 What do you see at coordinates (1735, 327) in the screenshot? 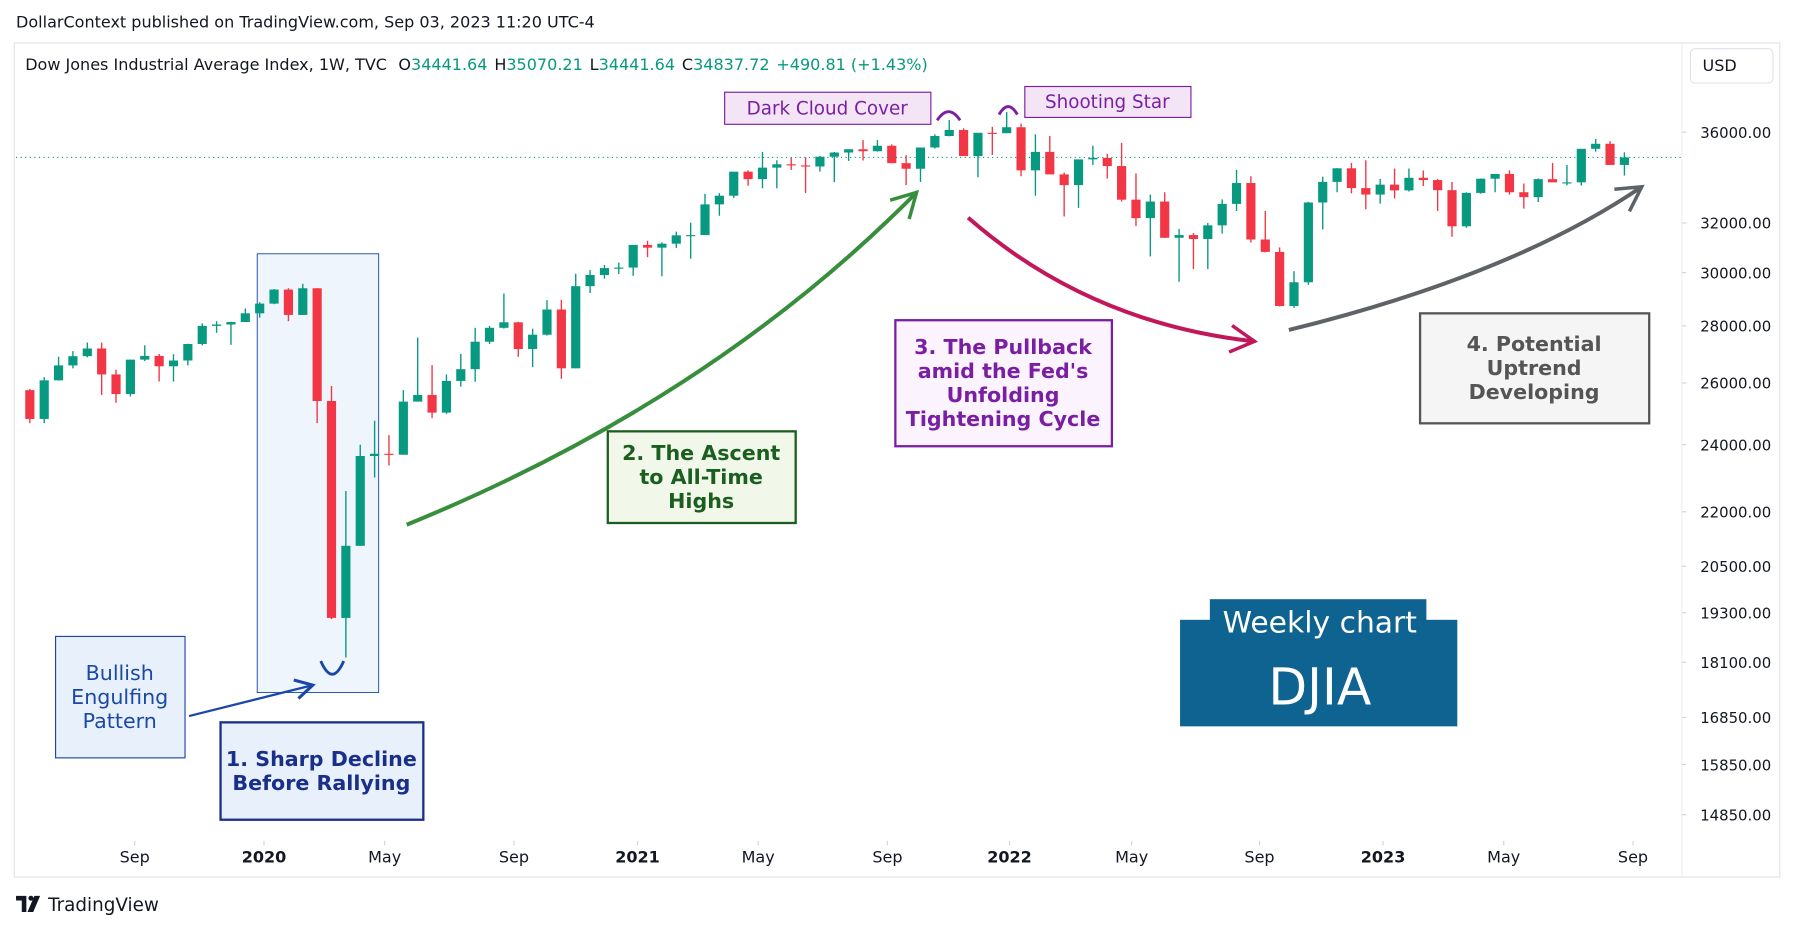
I see `y-tick-label: 28000.00` at bounding box center [1735, 327].